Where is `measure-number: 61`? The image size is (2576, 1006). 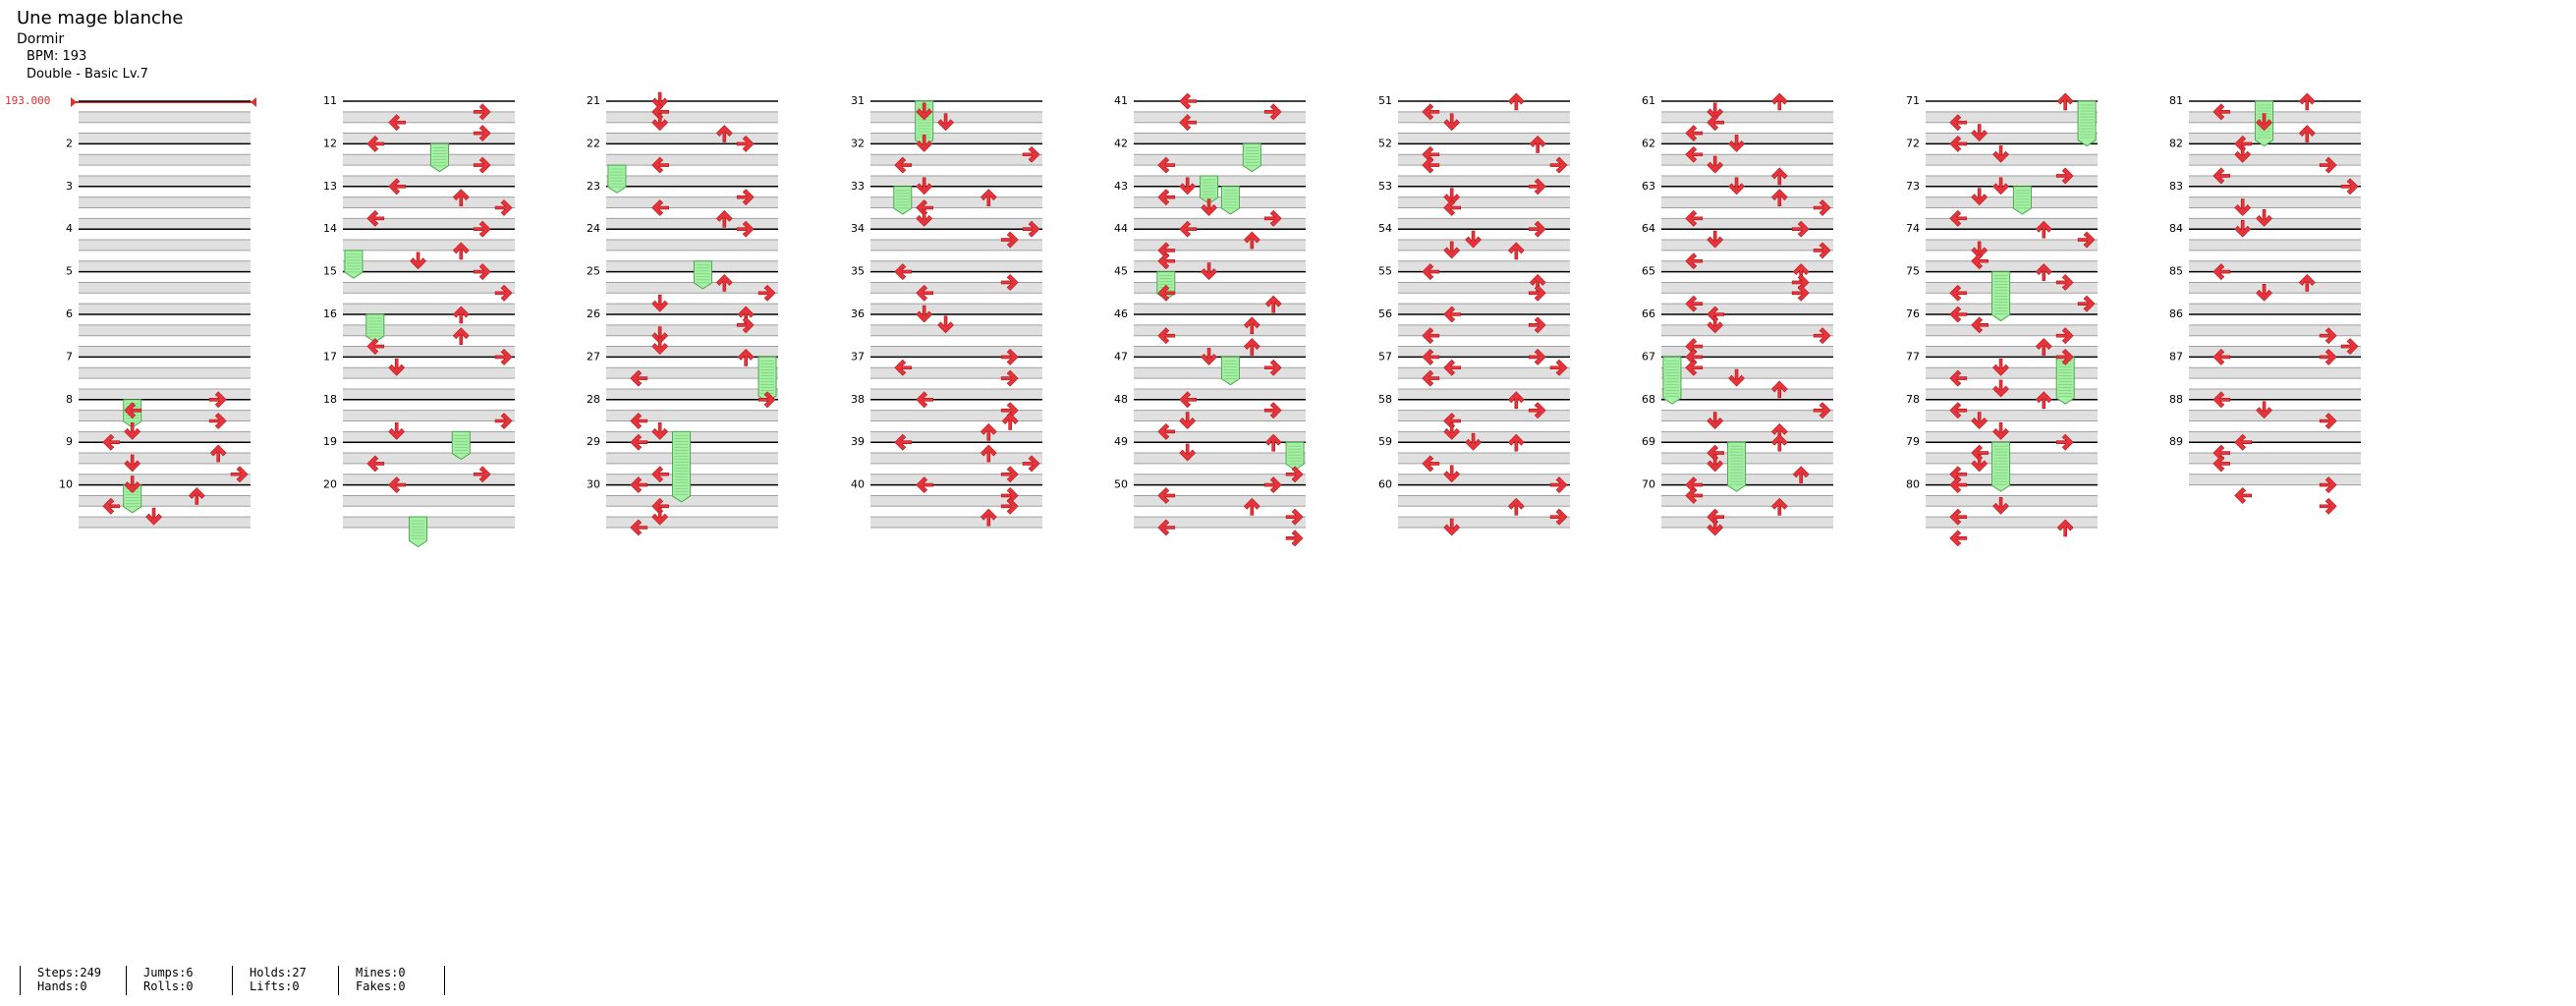
measure-number: 61 is located at coordinates (1648, 100).